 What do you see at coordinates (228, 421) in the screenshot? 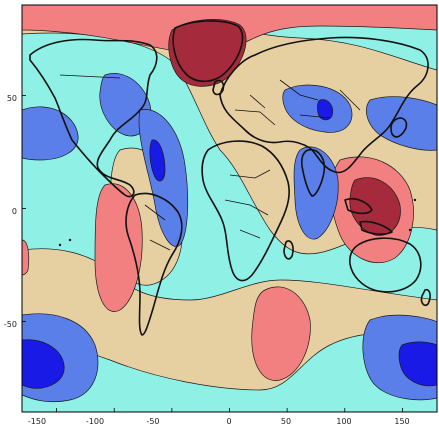
I see `x-tick-label: 0` at bounding box center [228, 421].